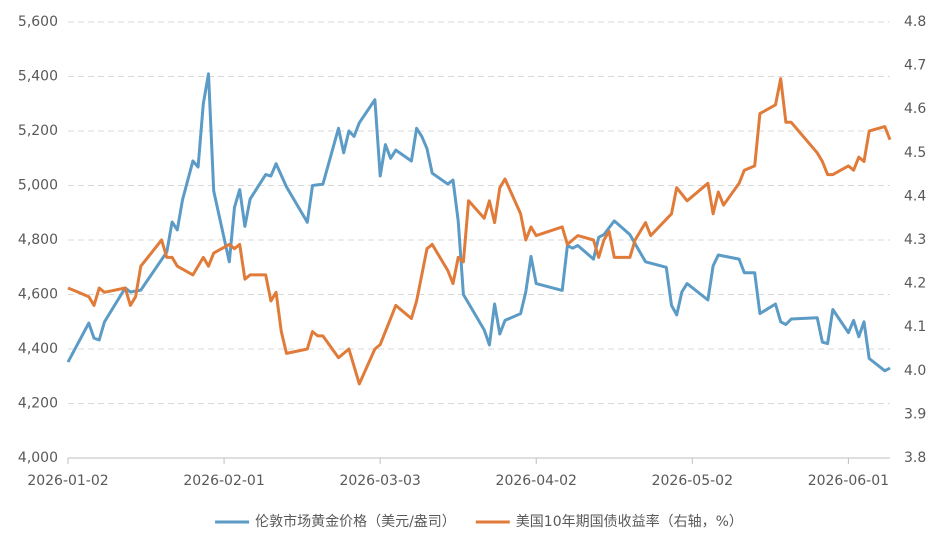 The width and height of the screenshot is (942, 552). What do you see at coordinates (915, 240) in the screenshot?
I see `y2-tick-label: 4.3` at bounding box center [915, 240].